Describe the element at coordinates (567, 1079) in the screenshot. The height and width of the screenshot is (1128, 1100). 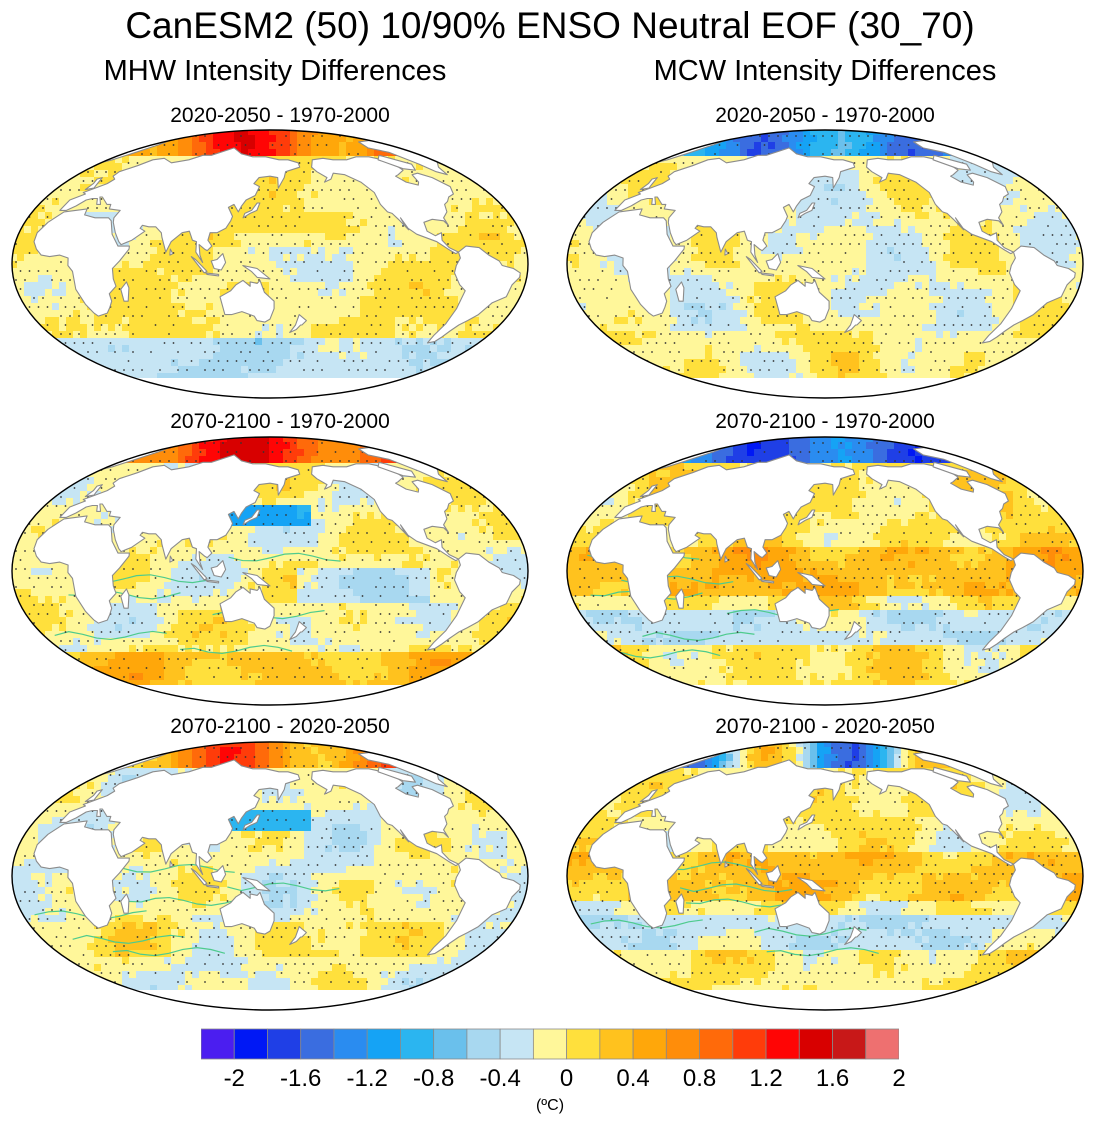
I see `colorbar-tick-label: 0` at that location.